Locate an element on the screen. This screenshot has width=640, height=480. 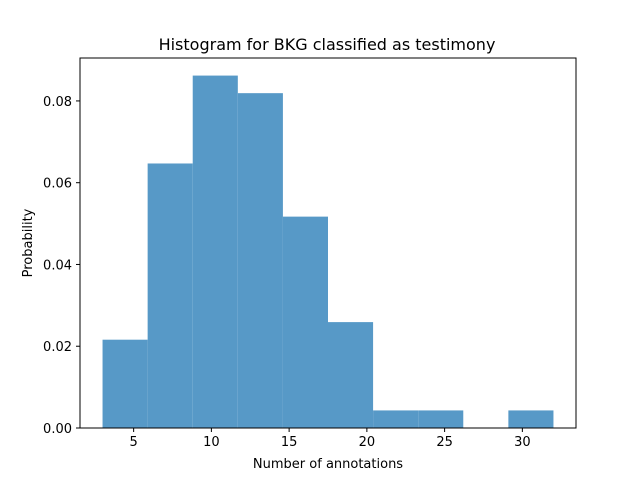
y-axis-ticks: 0.00 0.02 0.04 0.06 0.08 is located at coordinates (61, 266).